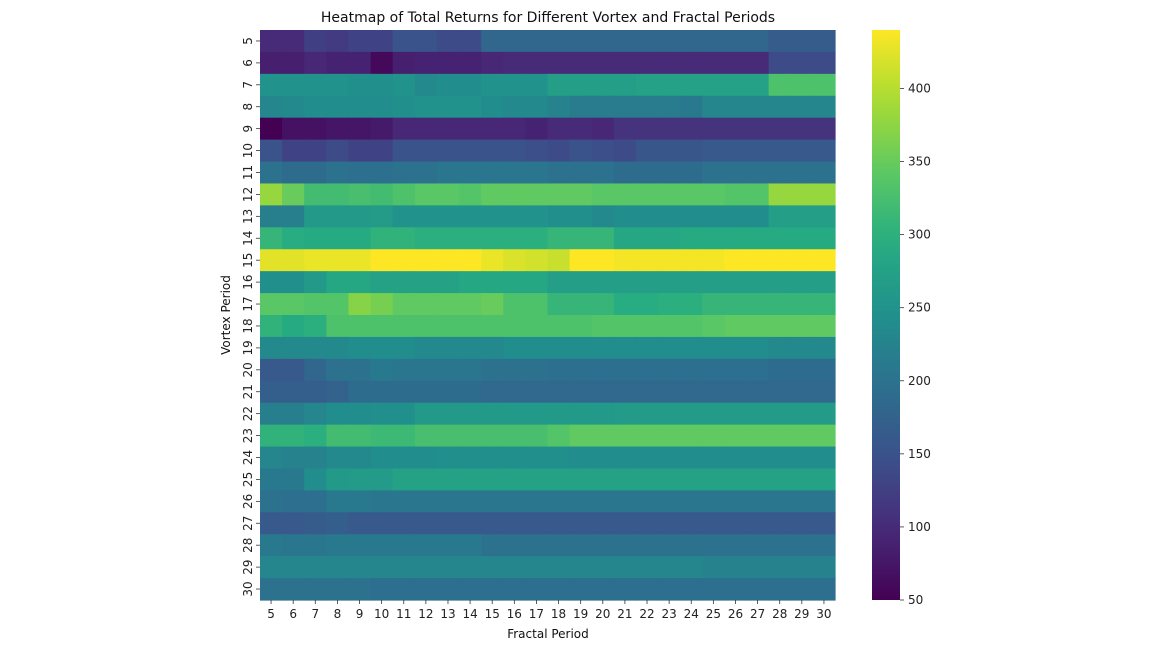  Describe the element at coordinates (447, 614) in the screenshot. I see `x-tick-label: 13` at that location.